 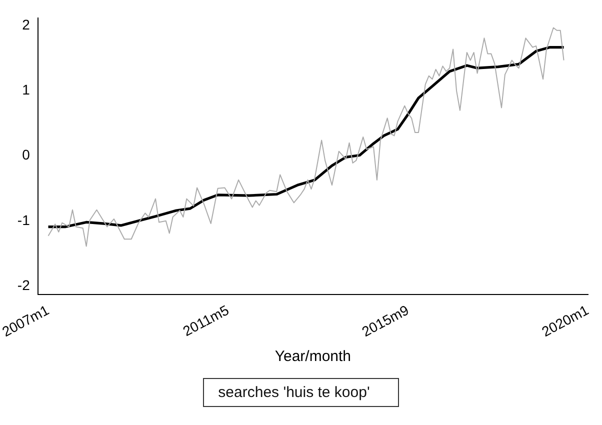 I want to click on y-tick-label: 2, so click(x=26, y=24).